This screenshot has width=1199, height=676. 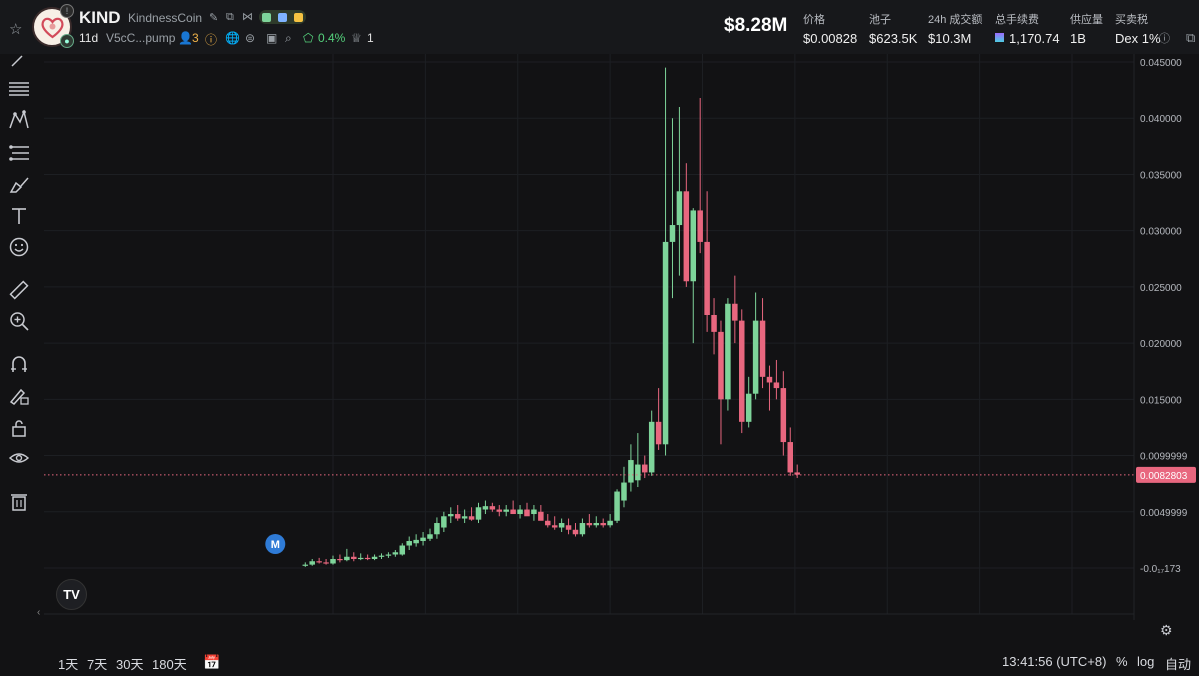 I want to click on fees-value: 1,170.74, so click(x=1034, y=38).